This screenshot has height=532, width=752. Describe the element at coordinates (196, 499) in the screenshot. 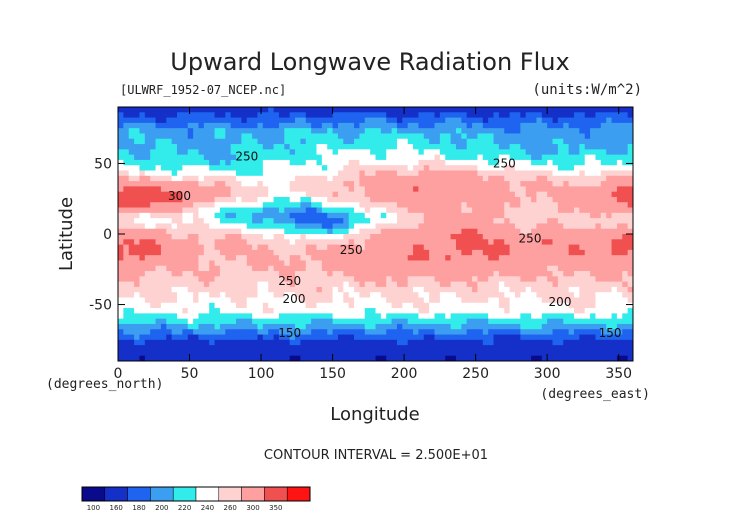

I see `color-bar: 100 160 180 200 220 240 260 300 350` at that location.